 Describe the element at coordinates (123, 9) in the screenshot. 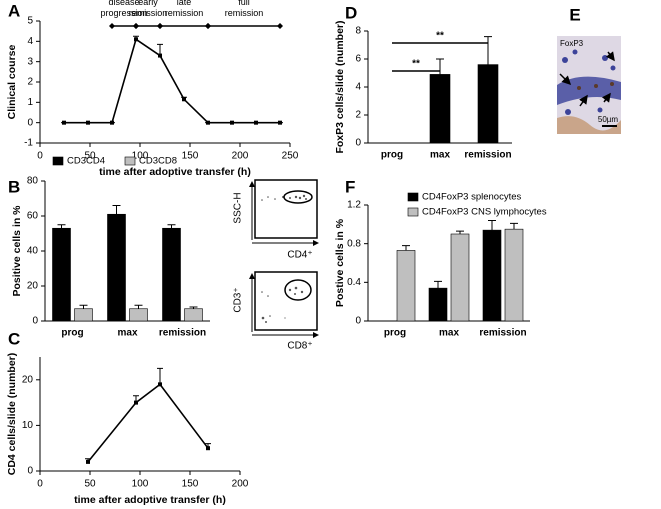

I see `phase-label: disease progression` at that location.